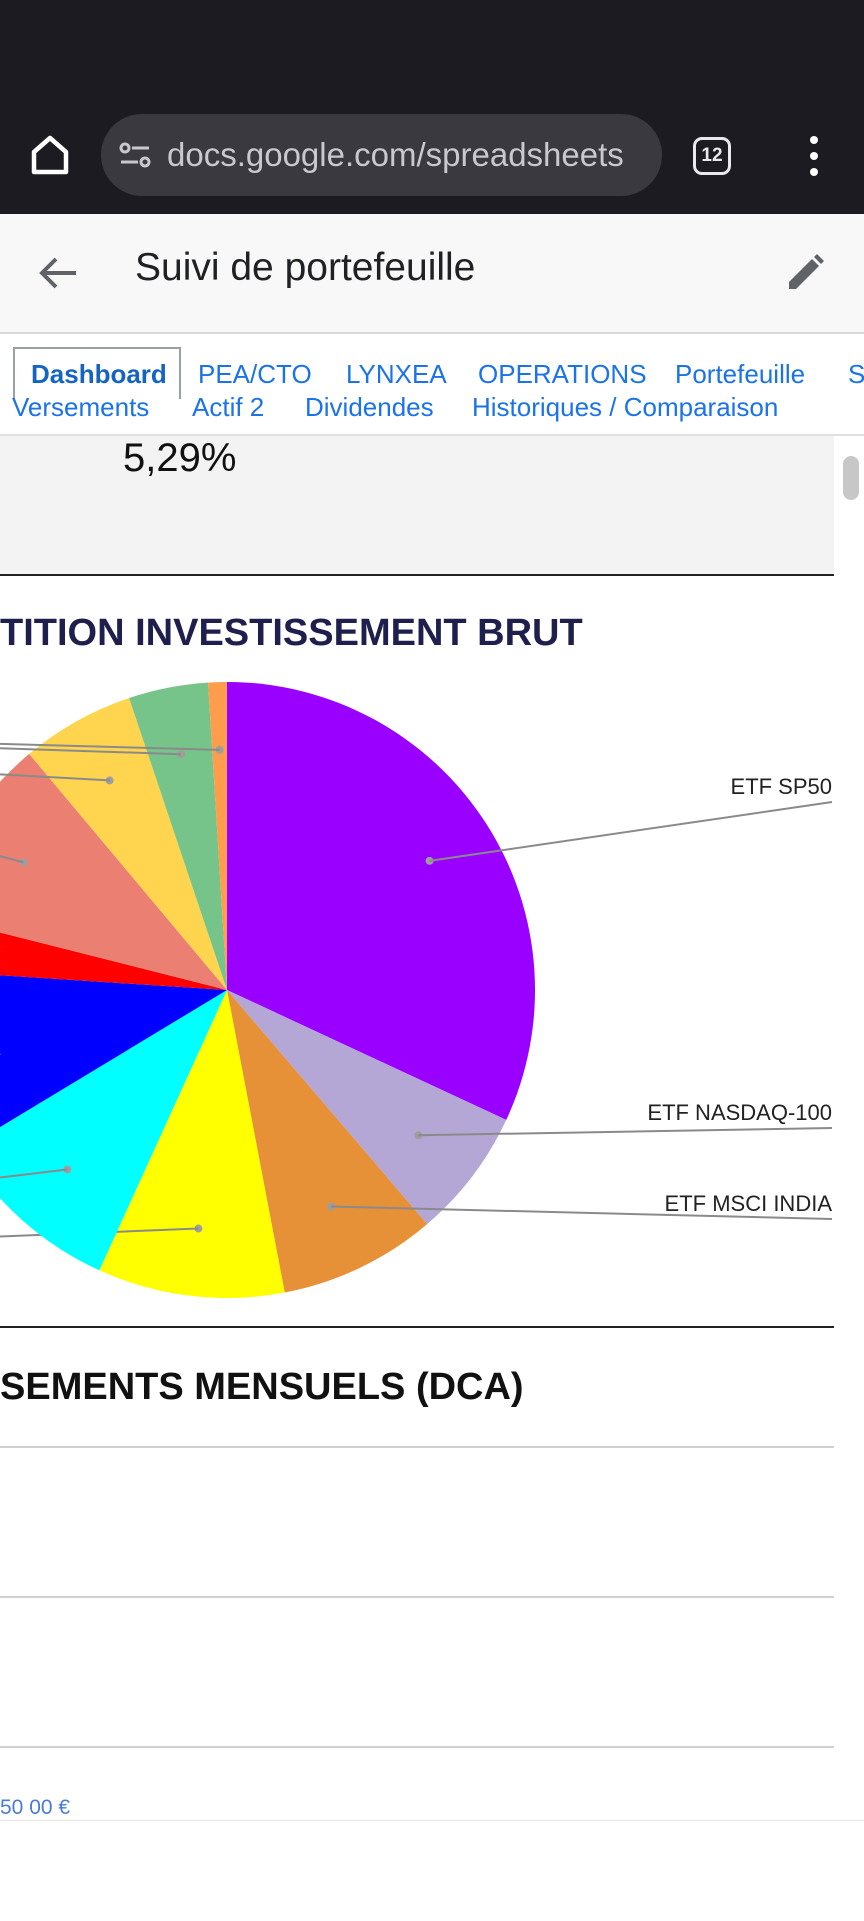 The image size is (864, 1921). I want to click on tab-partial: S, so click(856, 374).